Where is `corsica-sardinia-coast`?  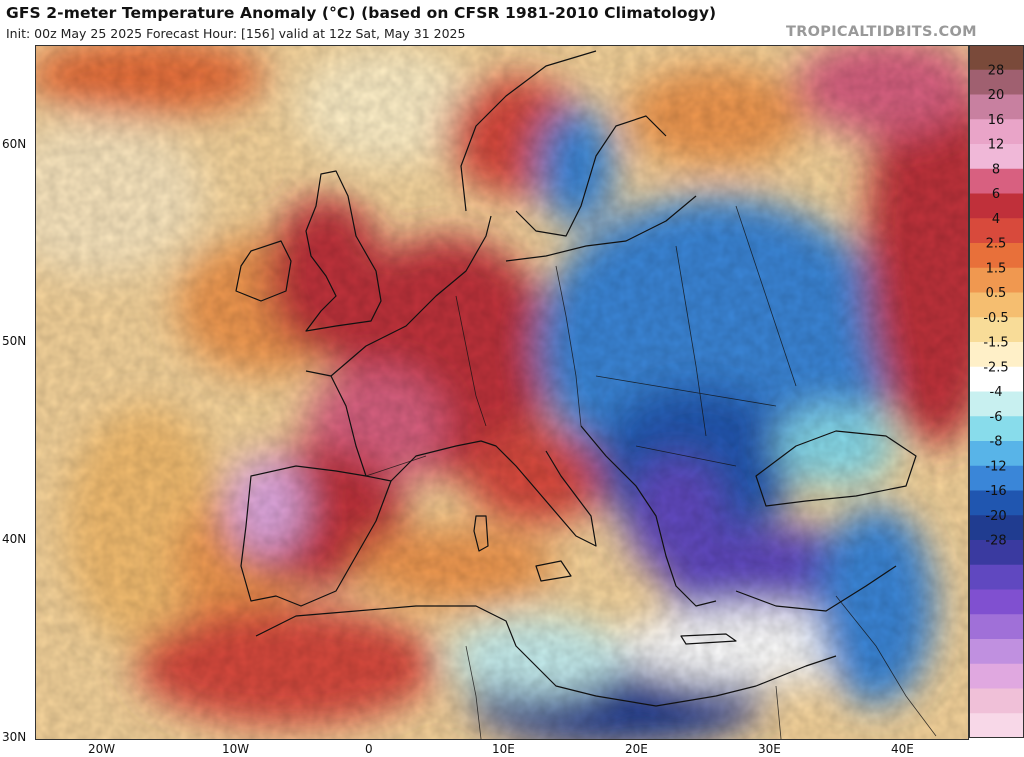 corsica-sardinia-coast is located at coordinates (481, 533).